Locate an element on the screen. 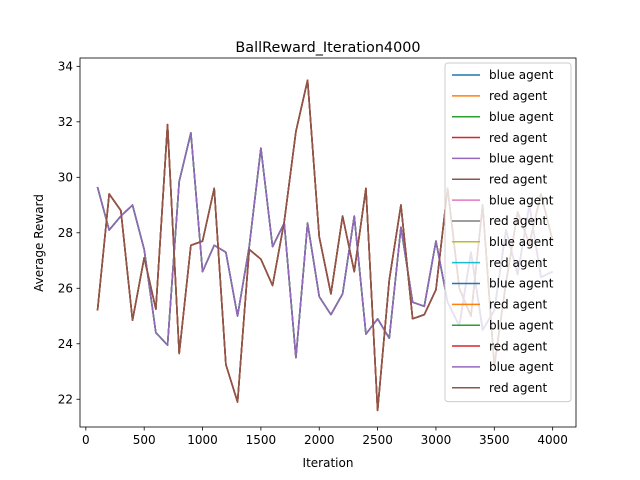  x-axis: 0 500 1000 1500 2000 2500 3000 3500 4000 is located at coordinates (325, 437).